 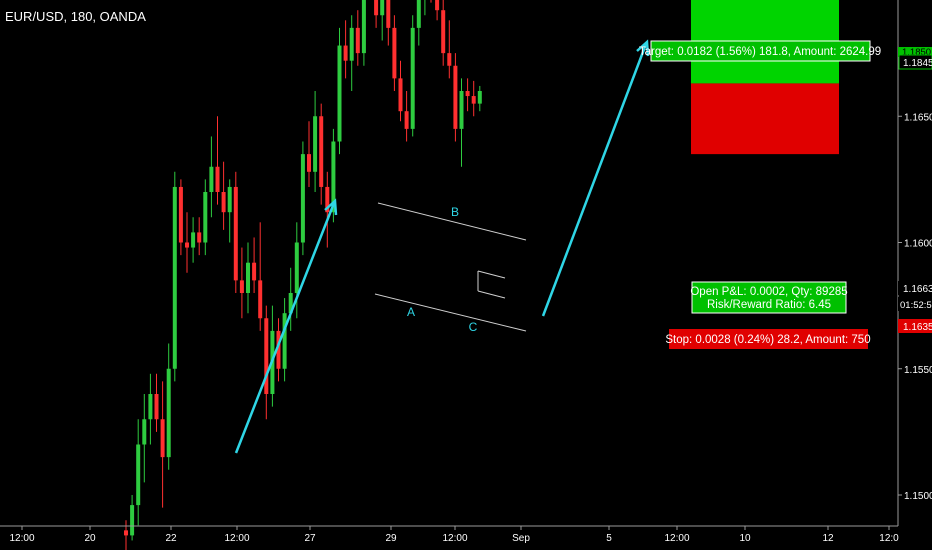 I want to click on current-price-tag: 1.1663 01:52:51, so click(x=915, y=296).